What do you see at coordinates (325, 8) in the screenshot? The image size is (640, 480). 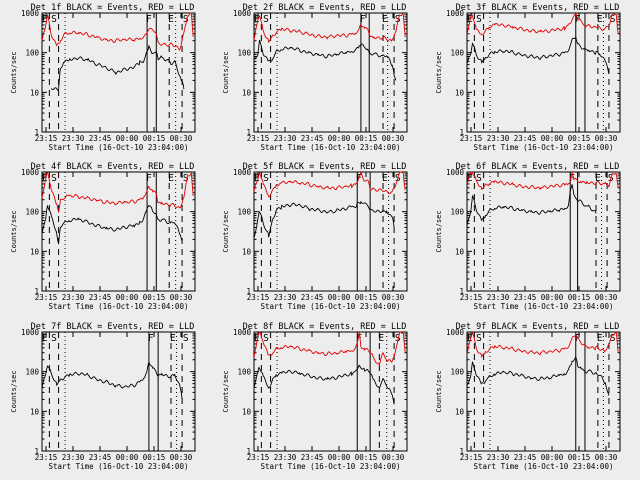 I see `panel-title: Det 2f BLACK = Events, RED = LLD` at bounding box center [325, 8].